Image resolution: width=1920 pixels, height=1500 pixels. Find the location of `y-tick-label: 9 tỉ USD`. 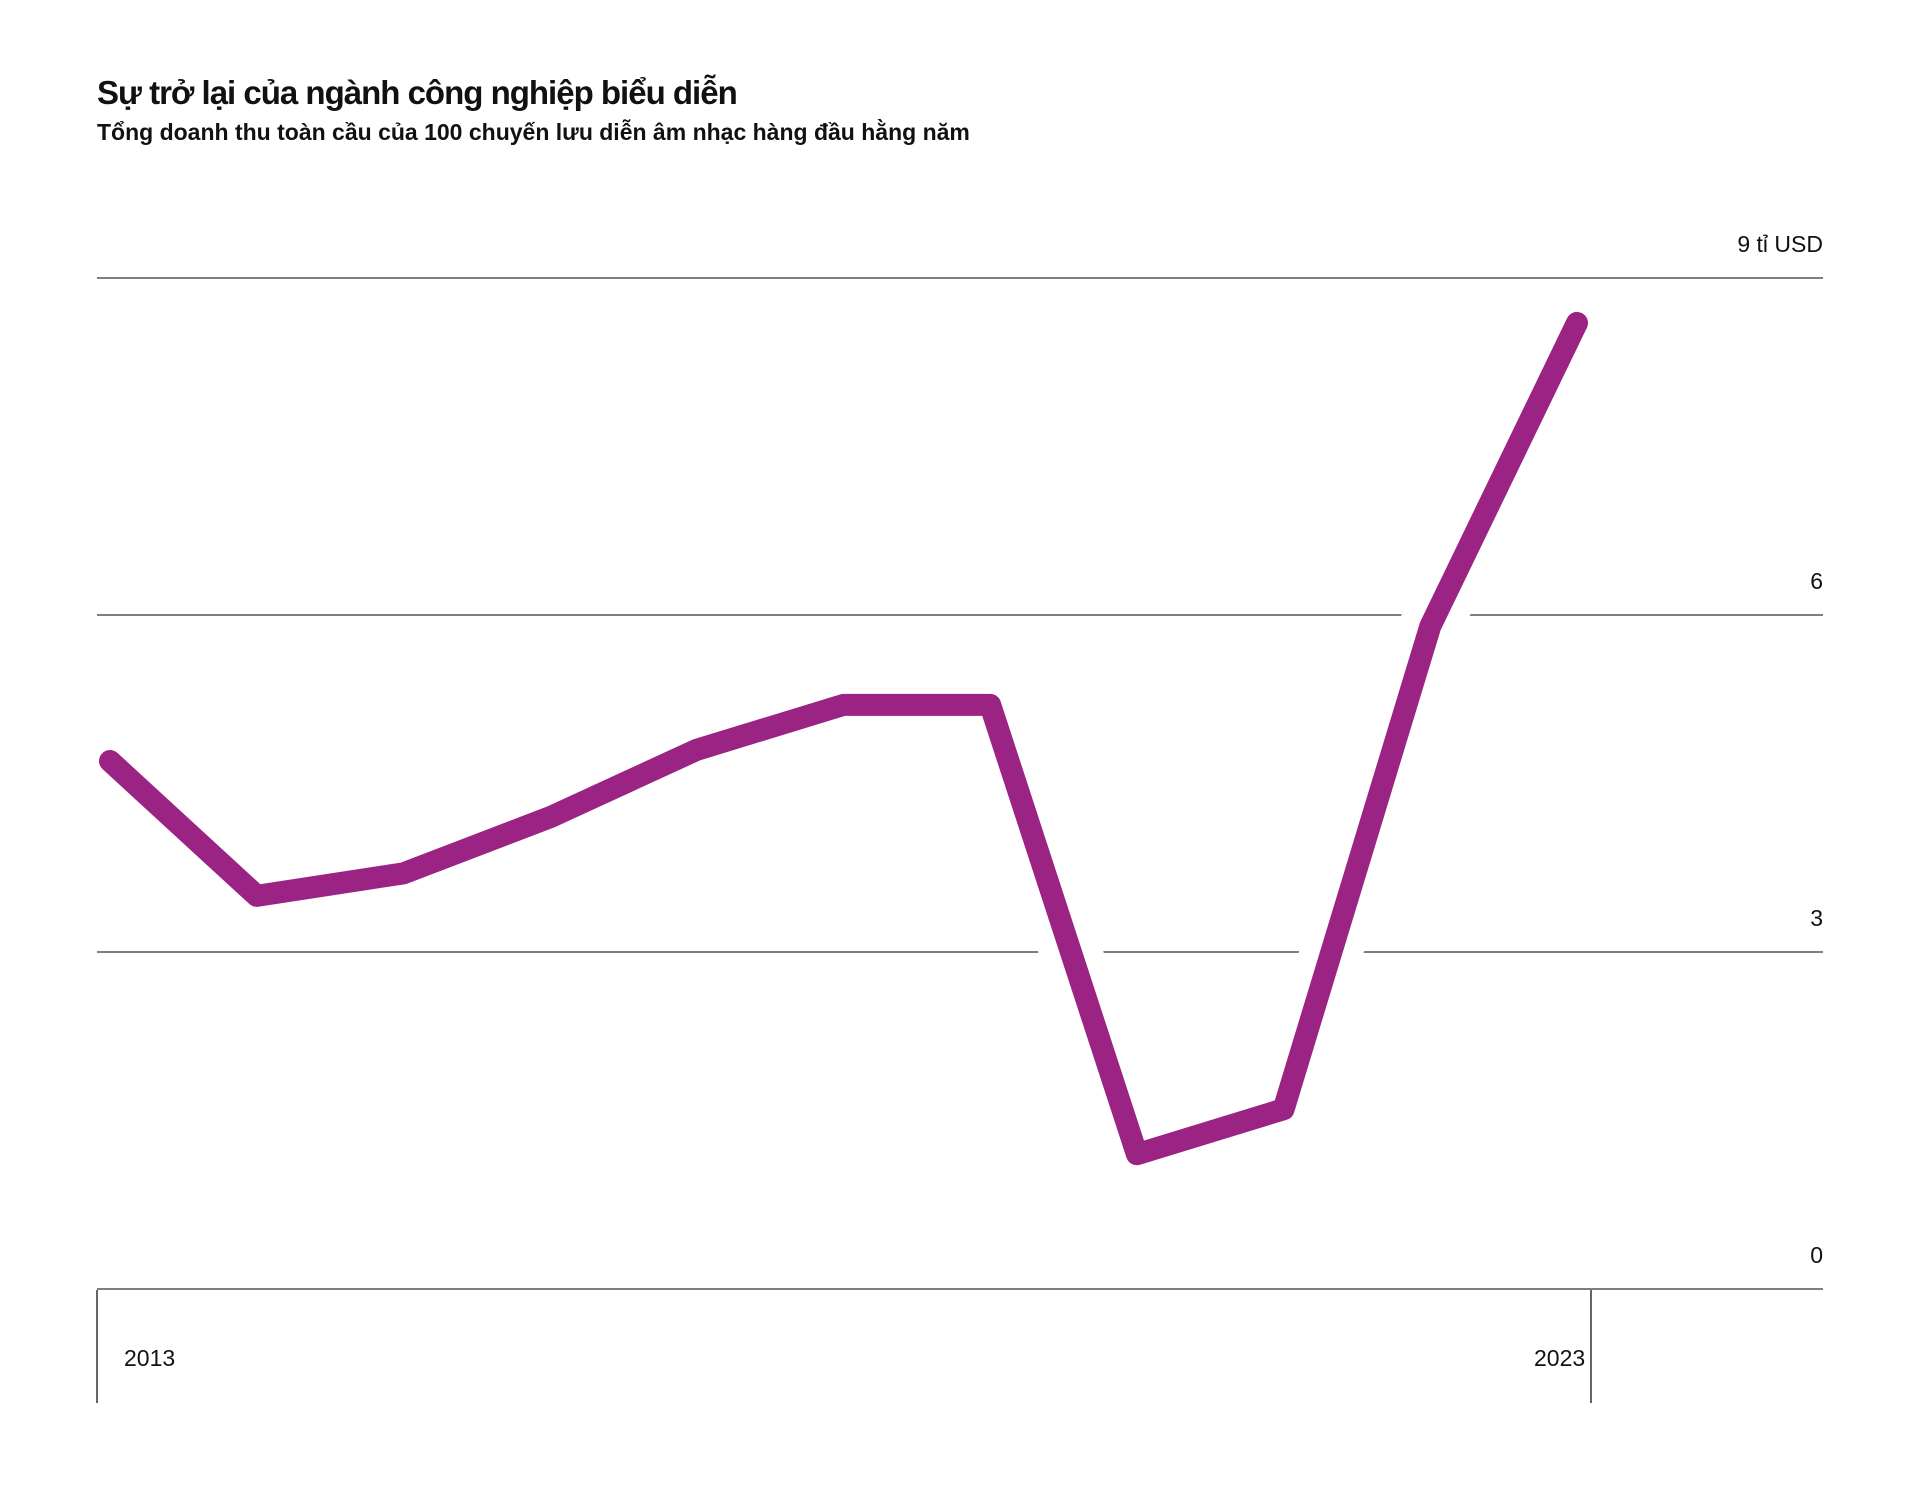

y-tick-label: 9 tỉ USD is located at coordinates (1780, 244).